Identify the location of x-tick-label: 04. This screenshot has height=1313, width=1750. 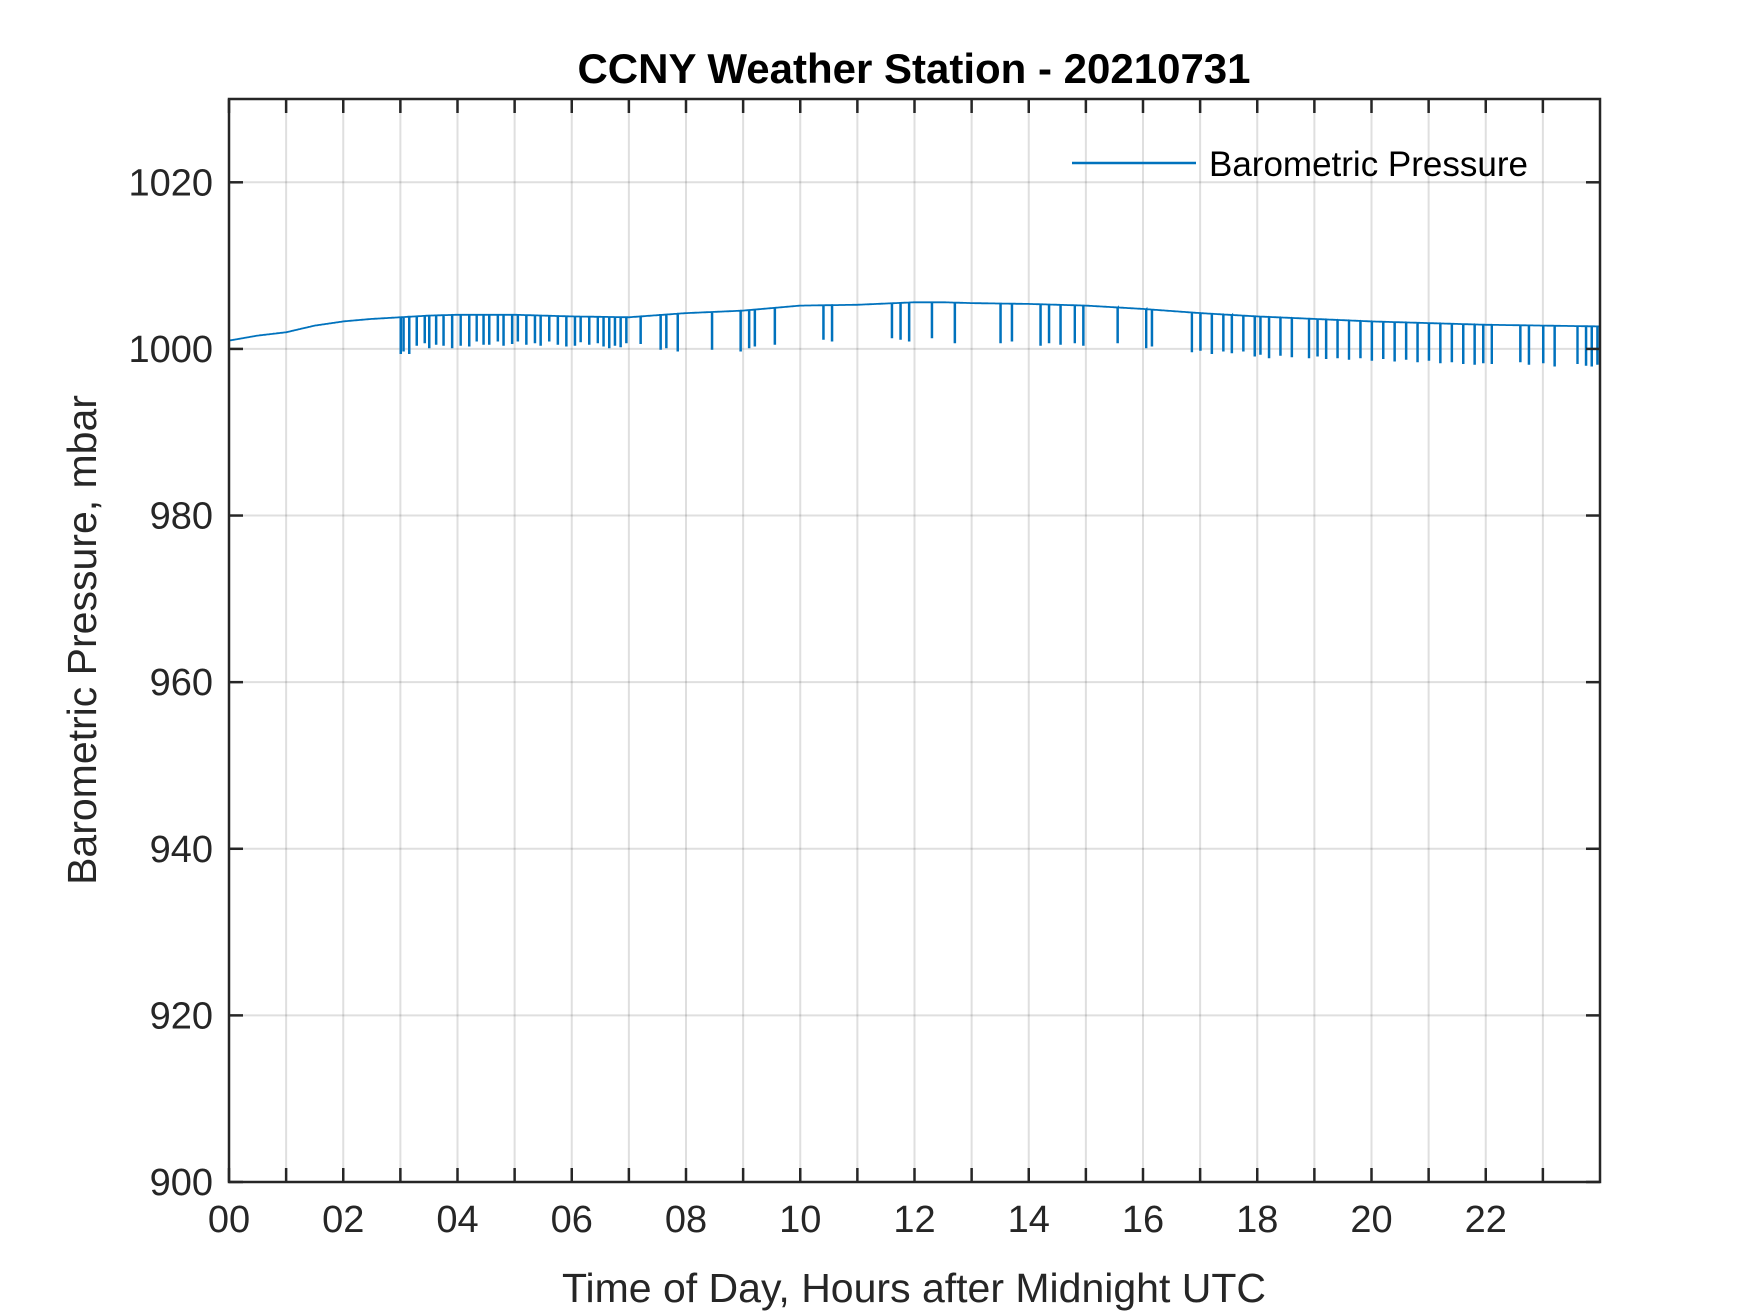
(457, 1220).